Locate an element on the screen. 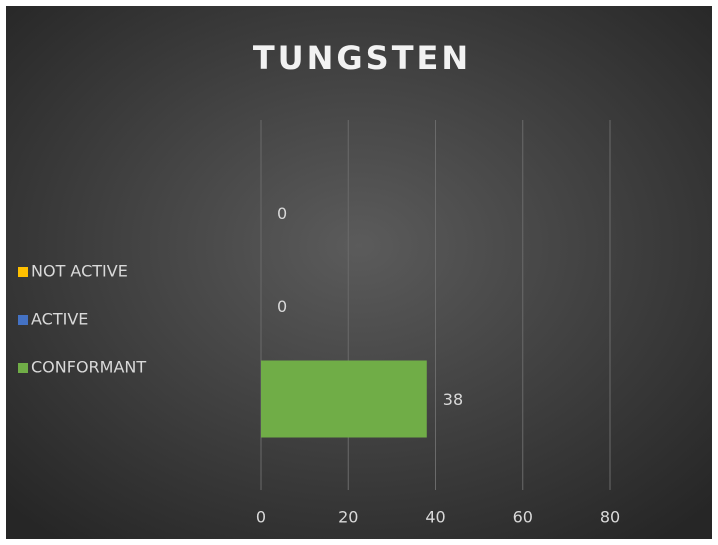 The image size is (718, 545). legend-label: CONFORMANT is located at coordinates (88, 367).